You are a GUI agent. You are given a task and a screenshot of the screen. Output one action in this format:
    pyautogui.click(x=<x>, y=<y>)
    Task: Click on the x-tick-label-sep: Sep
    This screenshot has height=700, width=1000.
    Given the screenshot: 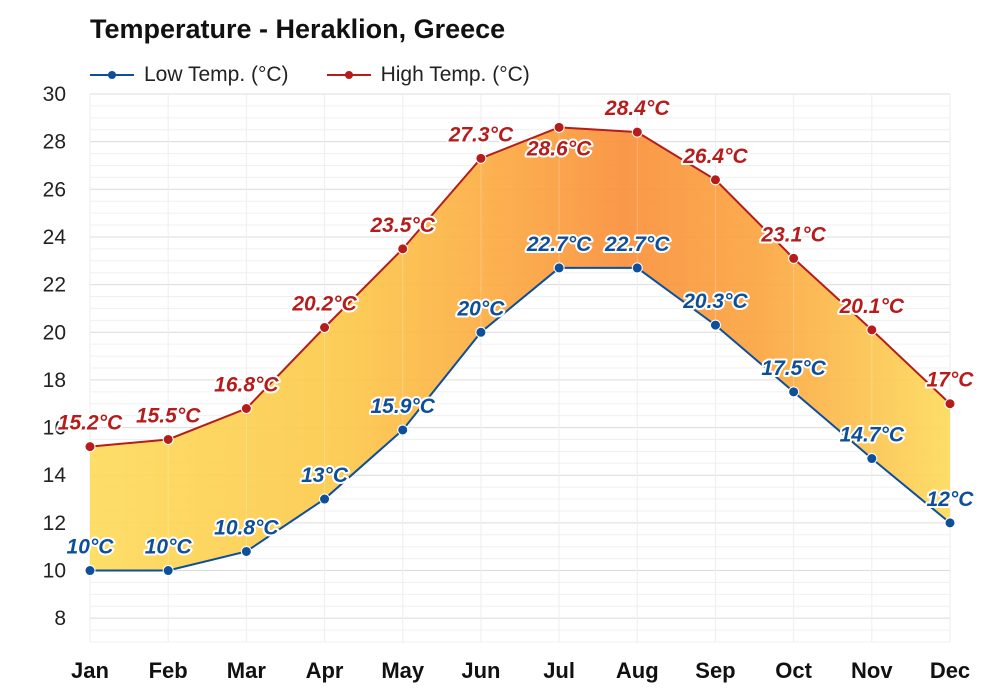 What is the action you would take?
    pyautogui.click(x=715, y=670)
    